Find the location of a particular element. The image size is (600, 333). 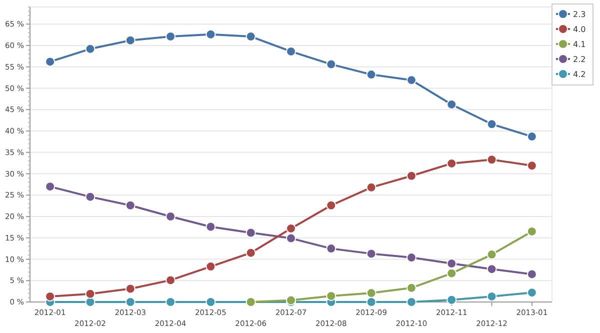

legend-label: 4.0 is located at coordinates (579, 29).